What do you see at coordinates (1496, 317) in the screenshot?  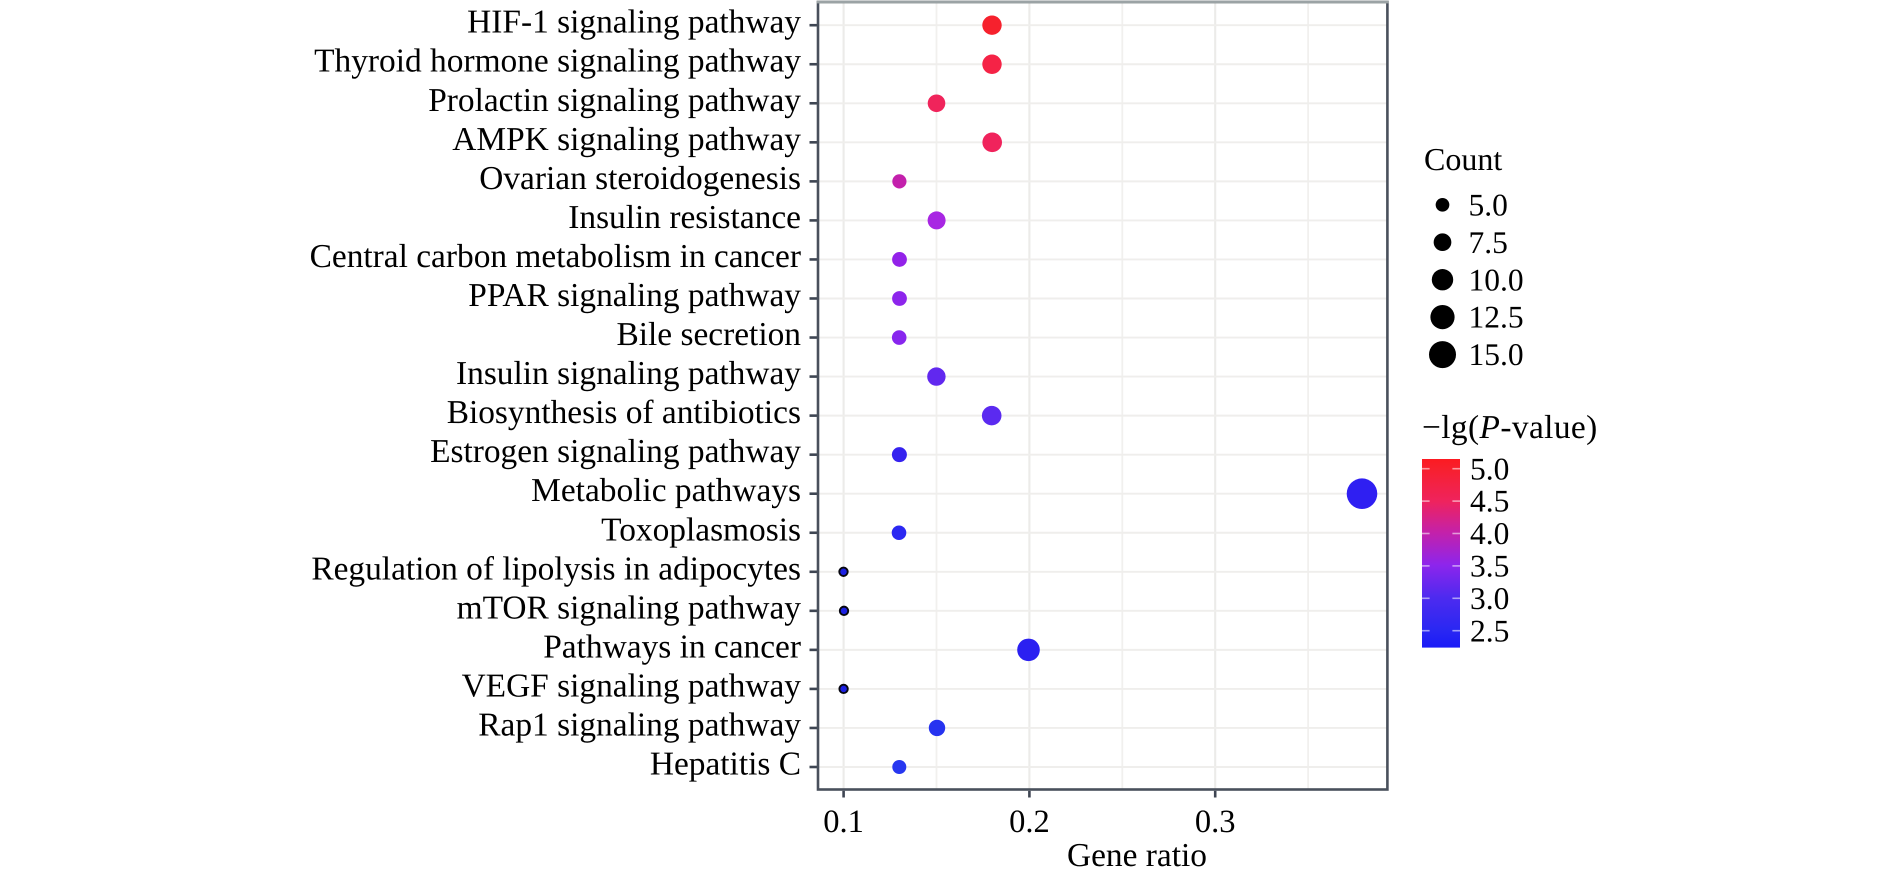 I see `svg-text: 12.5` at bounding box center [1496, 317].